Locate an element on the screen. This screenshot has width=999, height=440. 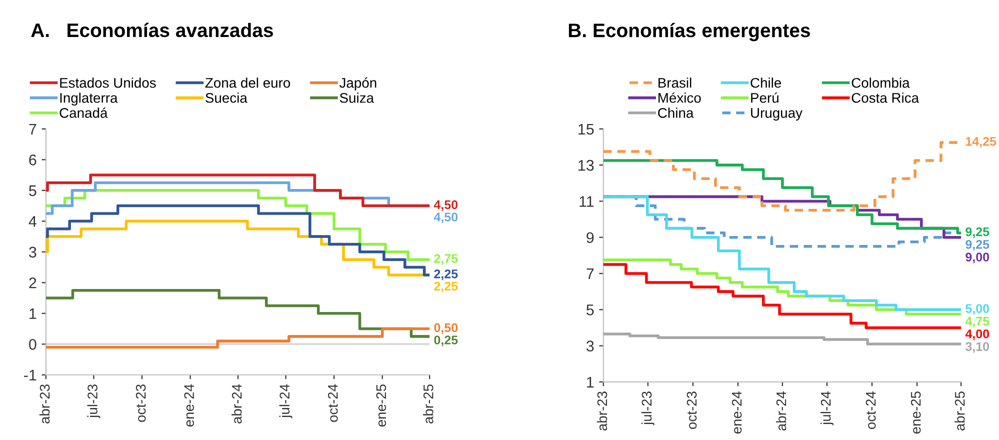
legend-label: Chile is located at coordinates (766, 83).